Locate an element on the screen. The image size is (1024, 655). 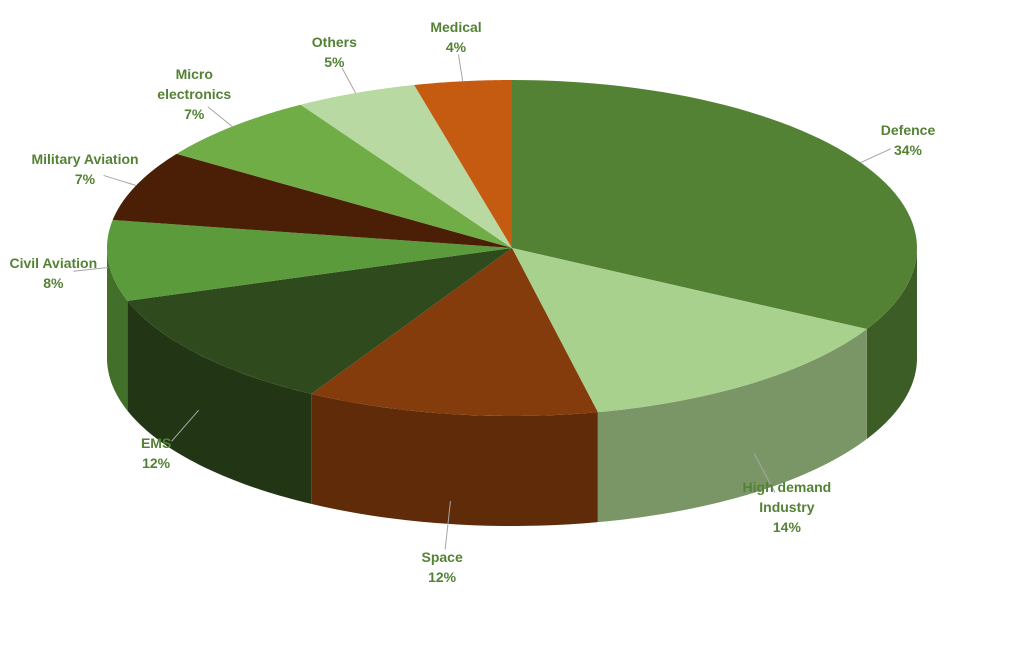
data-label: Medical 4% is located at coordinates (455, 37).